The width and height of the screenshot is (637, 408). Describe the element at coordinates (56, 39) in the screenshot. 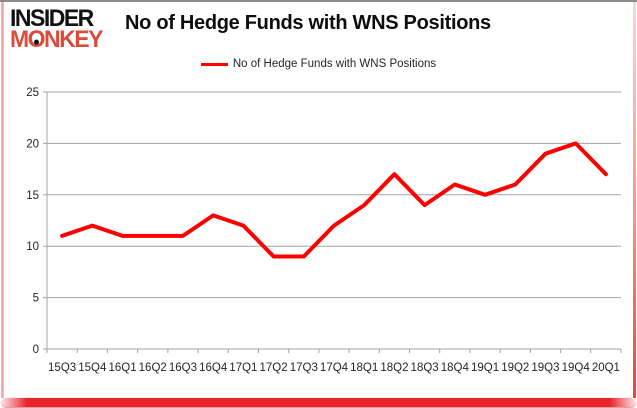

I see `logo-word-monkey: MONKEY` at that location.